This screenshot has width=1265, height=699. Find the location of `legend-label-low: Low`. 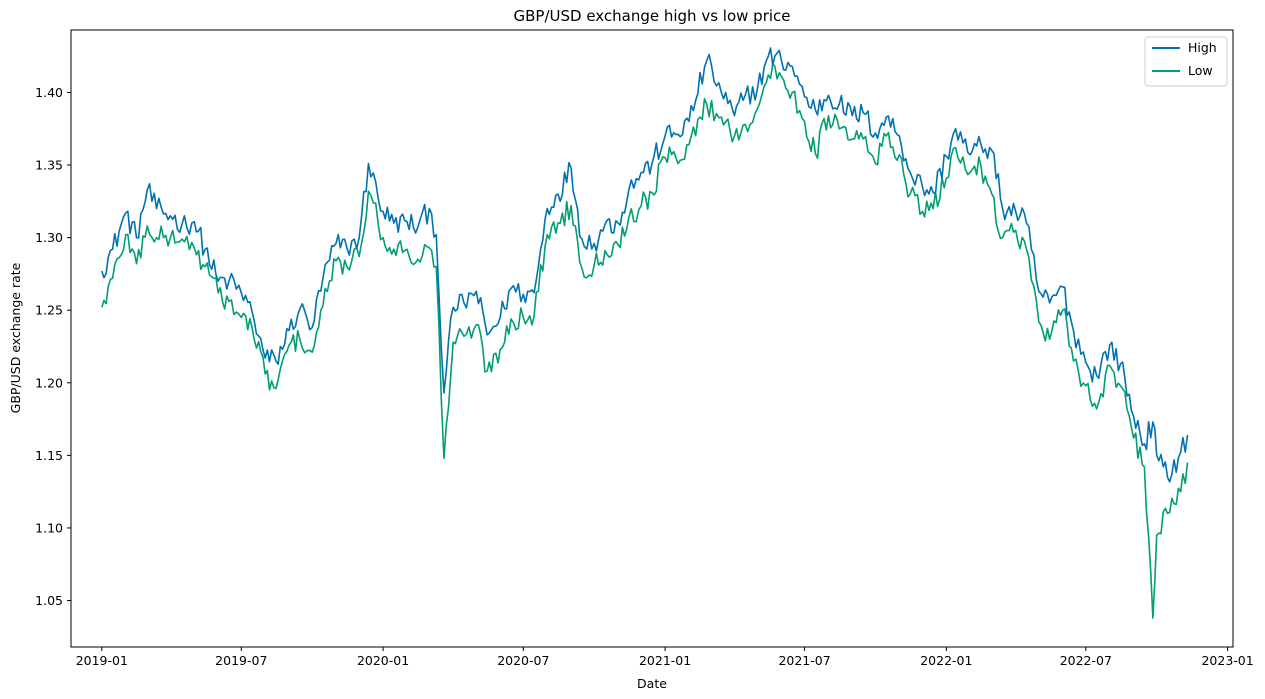

legend-label-low: Low is located at coordinates (1200, 70).